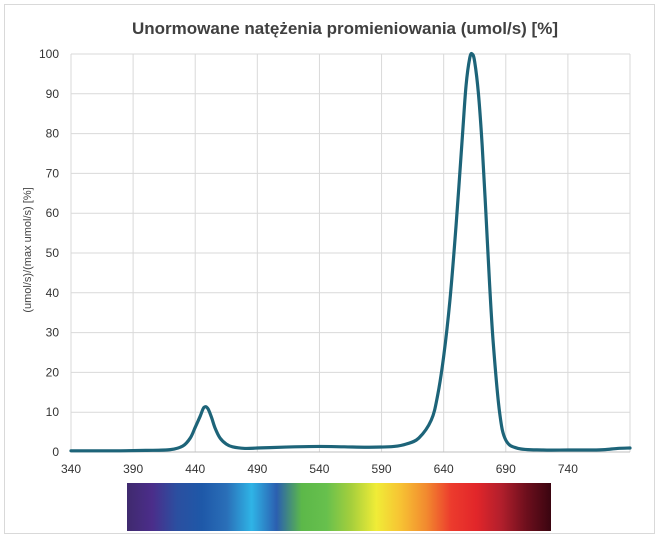 Image resolution: width=663 pixels, height=542 pixels. I want to click on x-tick-label: 540, so click(319, 469).